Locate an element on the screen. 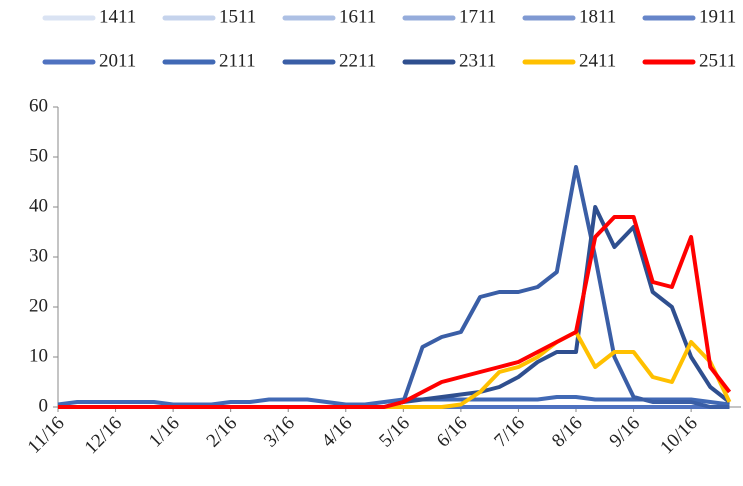 The width and height of the screenshot is (743, 486). legend-label: 2011 is located at coordinates (117, 60).